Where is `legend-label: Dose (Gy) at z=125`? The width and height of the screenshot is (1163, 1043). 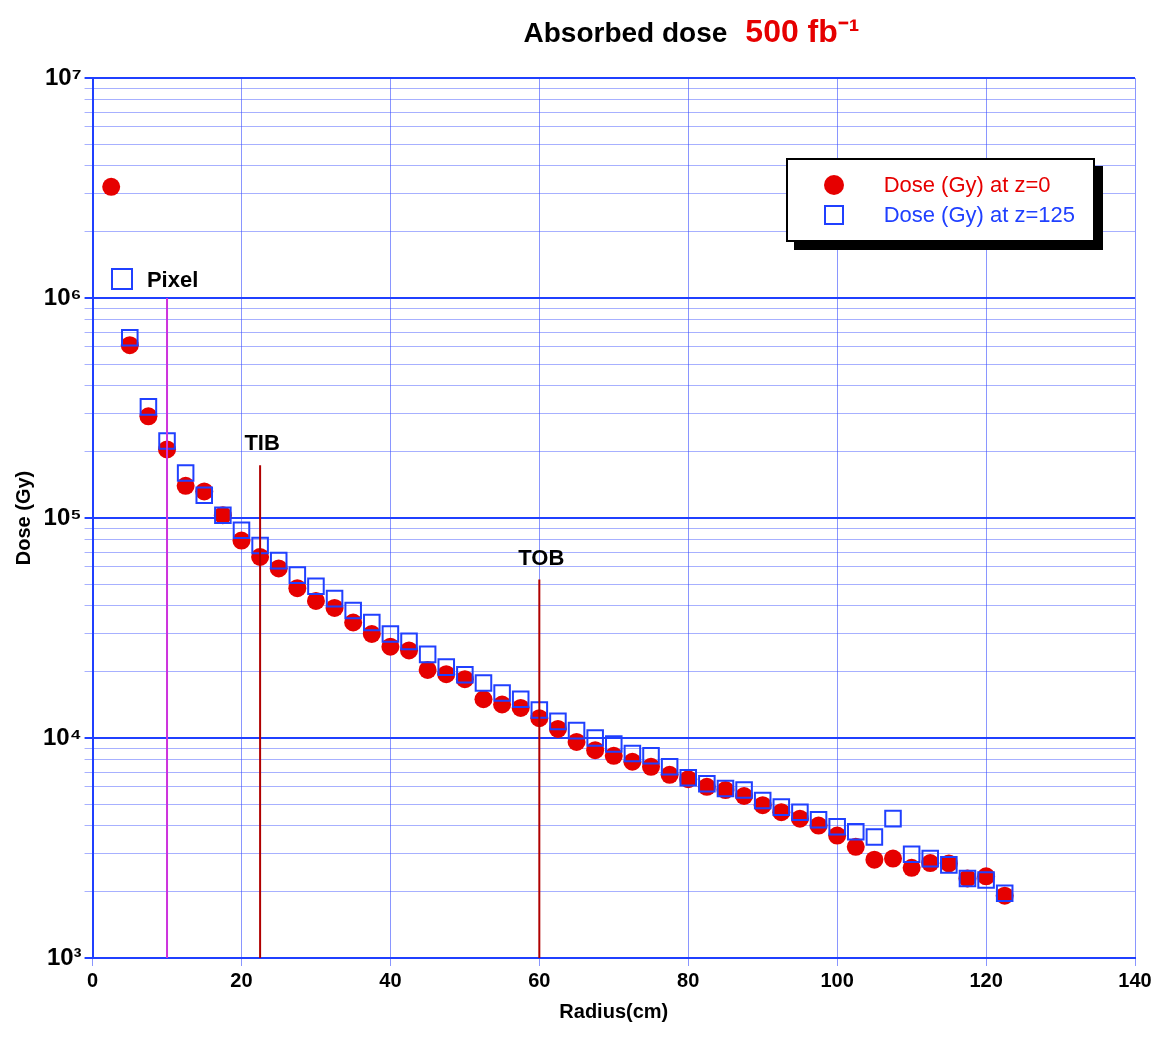 legend-label: Dose (Gy) at z=125 is located at coordinates (979, 215).